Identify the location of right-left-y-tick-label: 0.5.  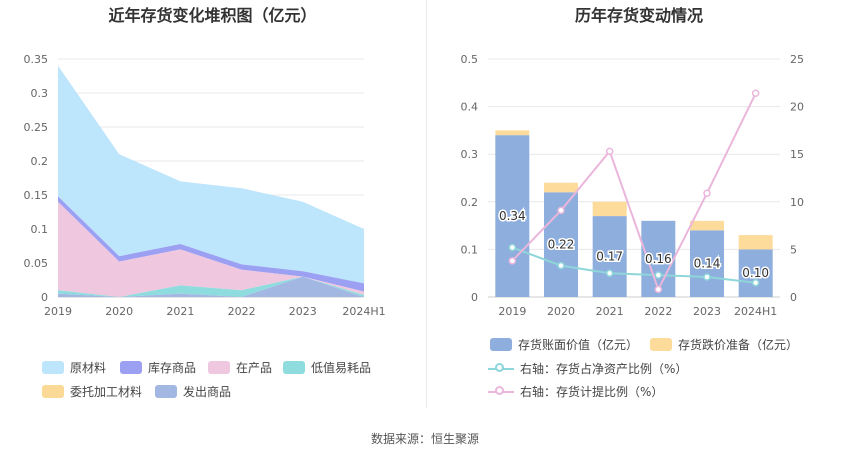
(470, 59).